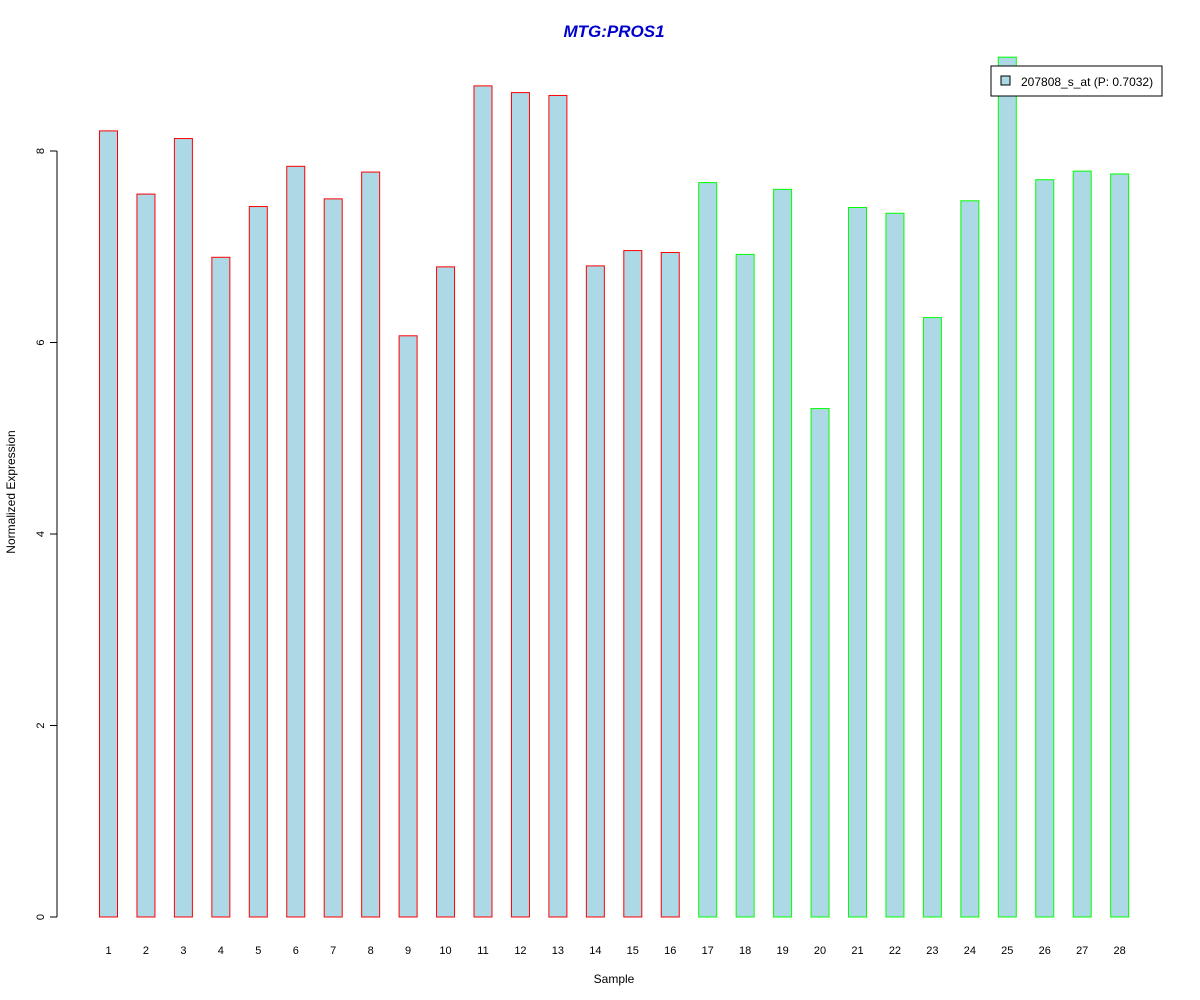 This screenshot has width=1200, height=1000. What do you see at coordinates (146, 951) in the screenshot?
I see `x-tick-label: 2` at bounding box center [146, 951].